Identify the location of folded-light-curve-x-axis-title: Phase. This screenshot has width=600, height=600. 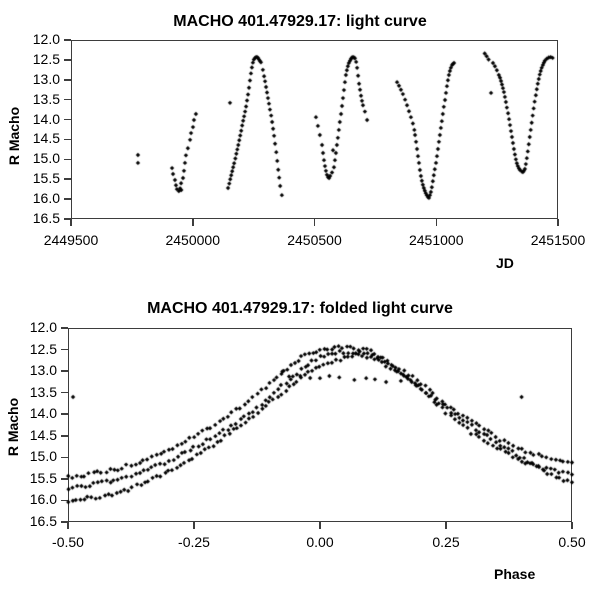
(515, 574).